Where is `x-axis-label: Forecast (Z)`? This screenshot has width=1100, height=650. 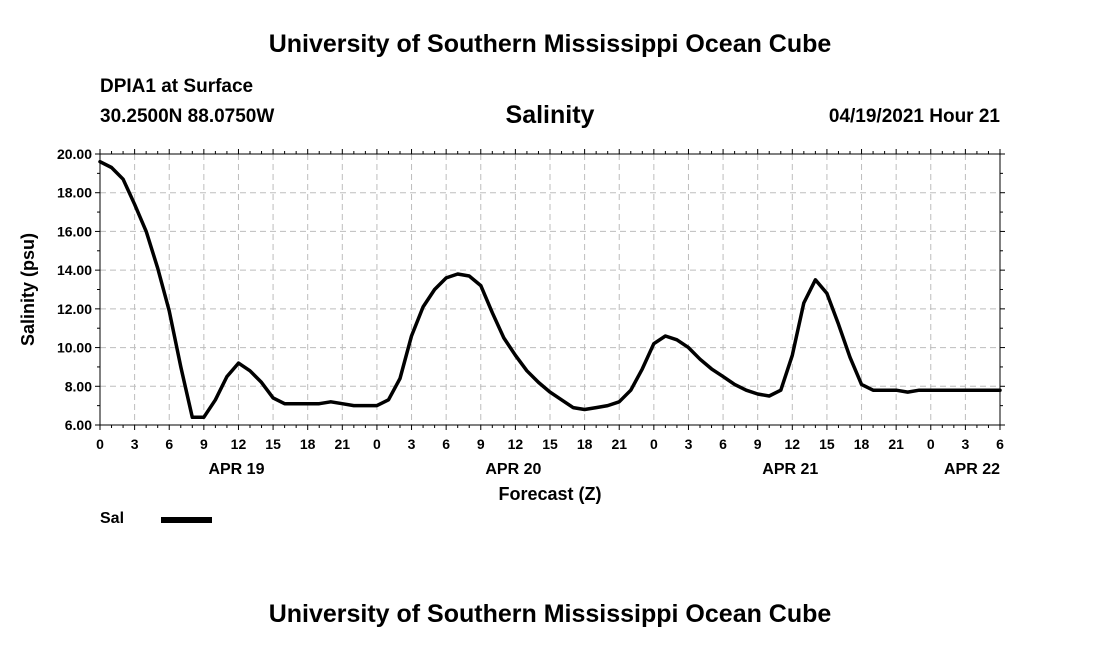 x-axis-label: Forecast (Z) is located at coordinates (549, 494).